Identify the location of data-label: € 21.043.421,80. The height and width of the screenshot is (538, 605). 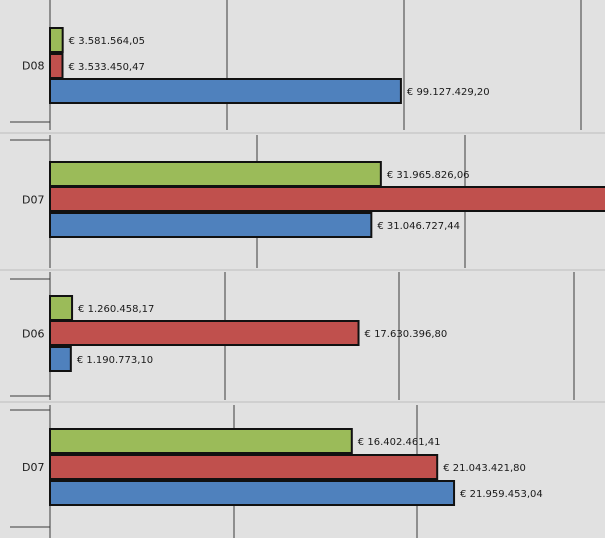
(484, 468).